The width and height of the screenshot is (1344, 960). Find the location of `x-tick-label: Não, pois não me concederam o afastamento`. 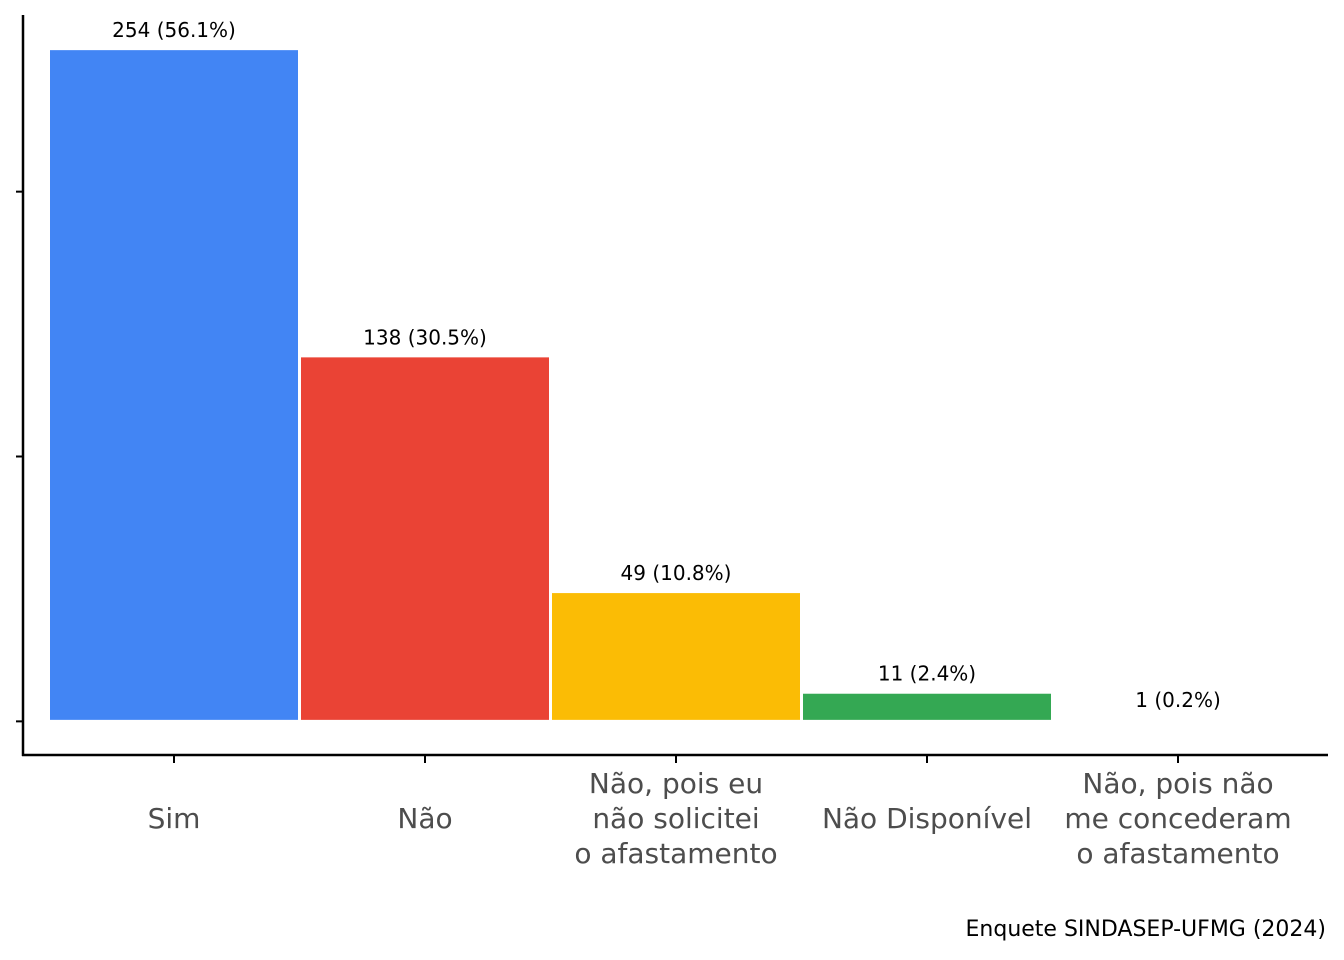

x-tick-label: Não, pois não me concederam o afastamento is located at coordinates (1177, 818).